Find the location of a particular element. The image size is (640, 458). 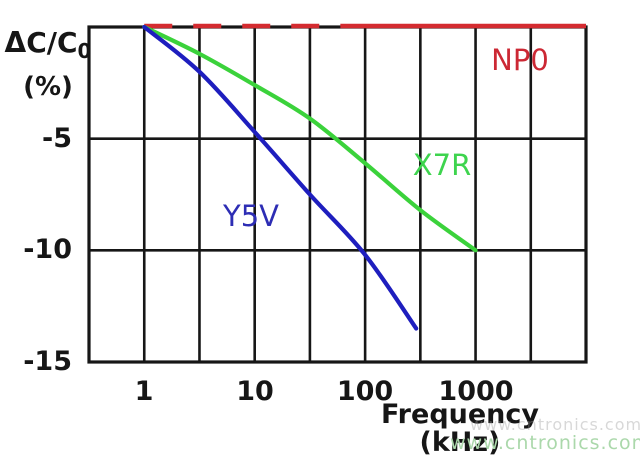

x-tick-label-1: 1 is located at coordinates (144, 391).